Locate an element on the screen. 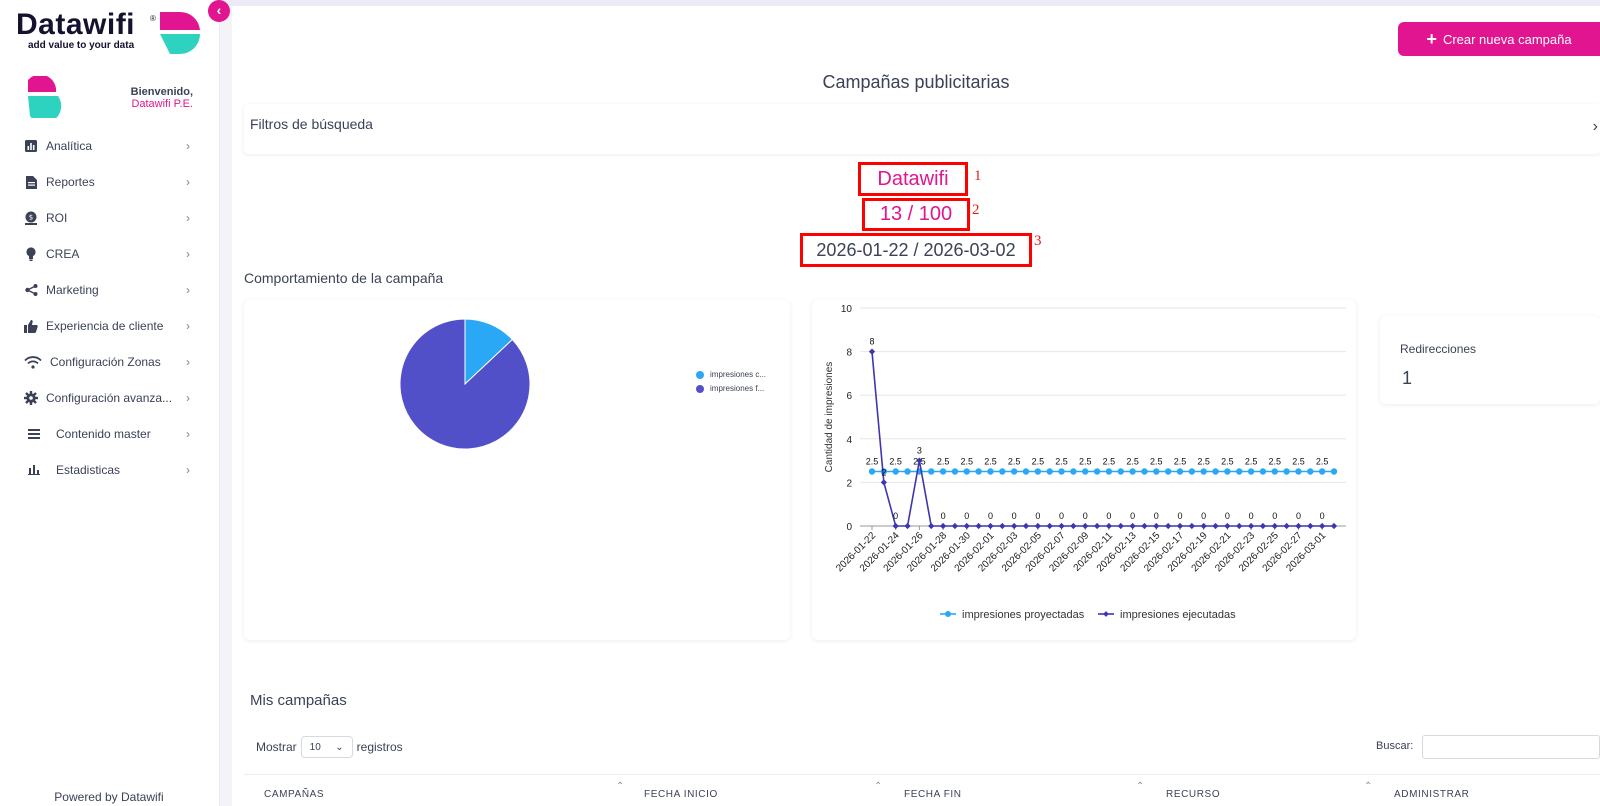 Image resolution: width=1600 pixels, height=806 pixels. series-line is located at coordinates (1102, 439).